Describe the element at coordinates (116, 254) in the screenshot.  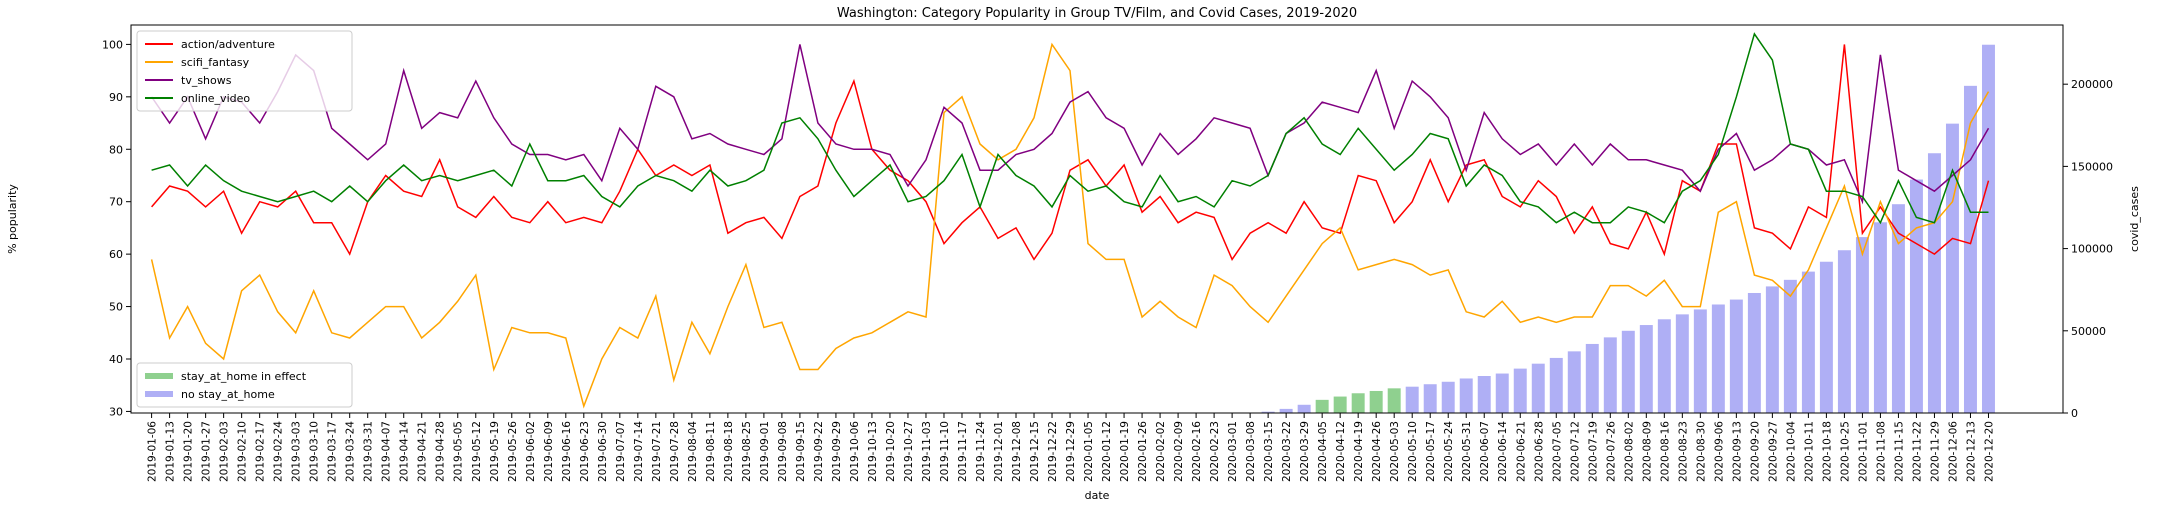
I see `y-tick-label: 60` at that location.